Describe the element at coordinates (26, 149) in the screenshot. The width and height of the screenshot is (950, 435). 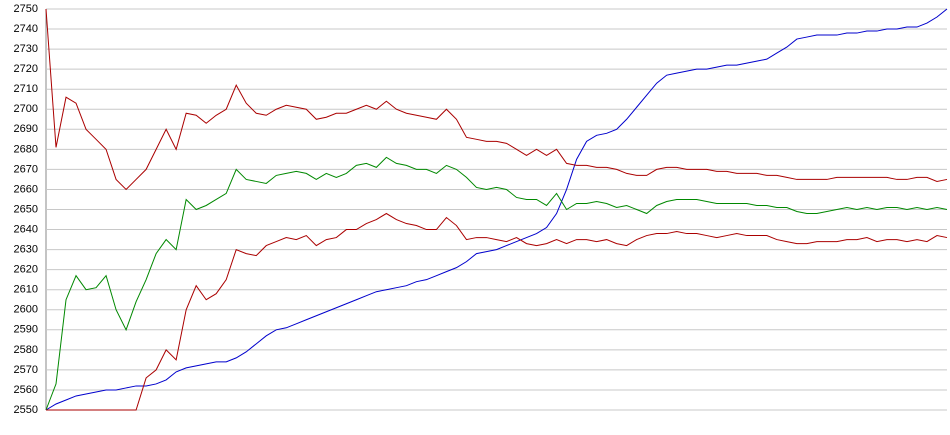
I see `y-tick-label: 2680` at that location.